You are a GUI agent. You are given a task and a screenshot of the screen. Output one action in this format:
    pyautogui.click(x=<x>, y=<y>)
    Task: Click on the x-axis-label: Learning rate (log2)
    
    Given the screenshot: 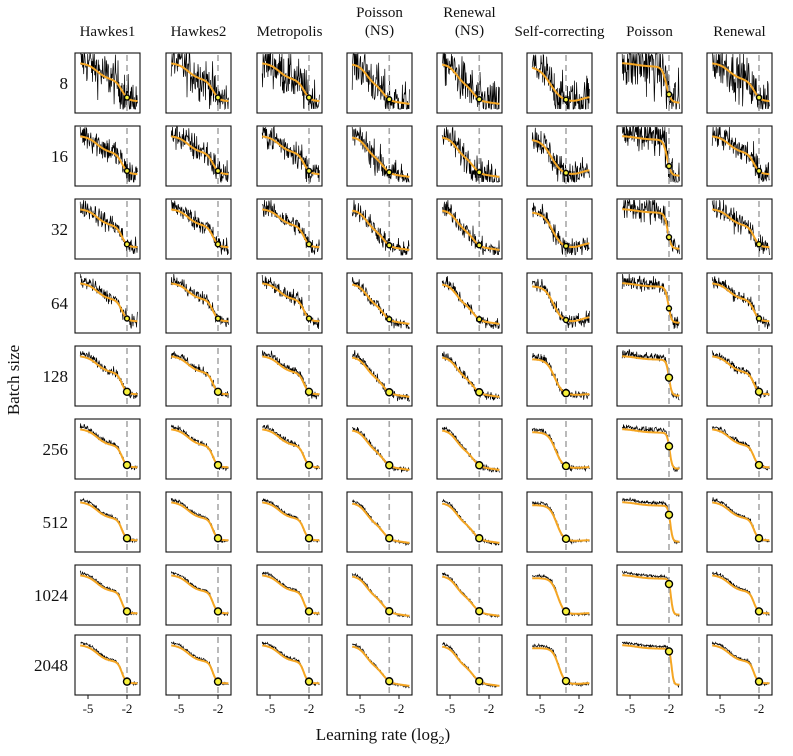 What is the action you would take?
    pyautogui.click(x=383, y=736)
    